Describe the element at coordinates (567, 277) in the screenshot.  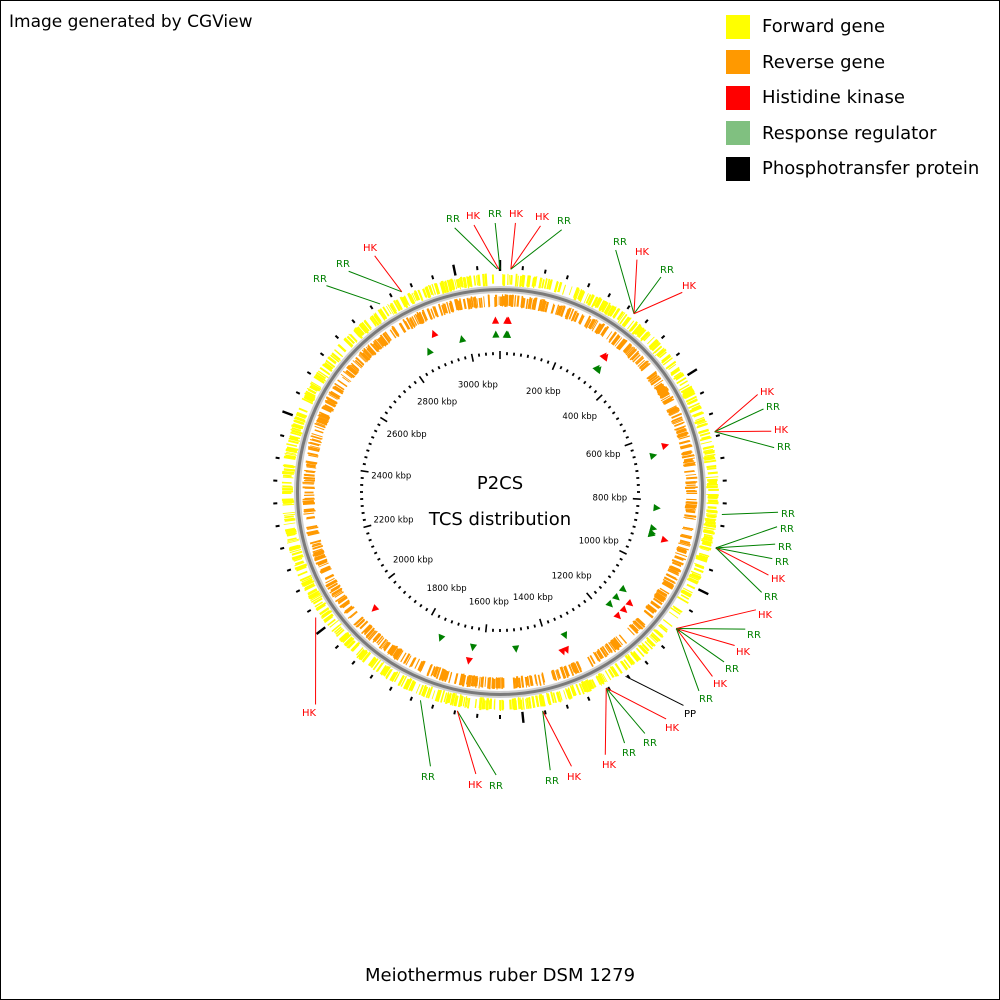
I see `outer-tick` at that location.